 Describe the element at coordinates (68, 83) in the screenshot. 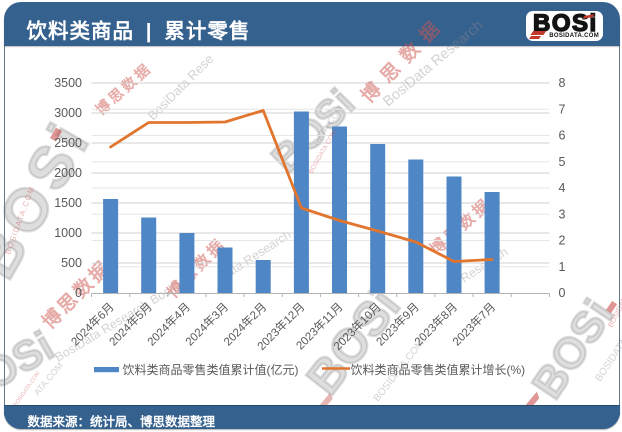

I see `svg-text: 3500` at that location.